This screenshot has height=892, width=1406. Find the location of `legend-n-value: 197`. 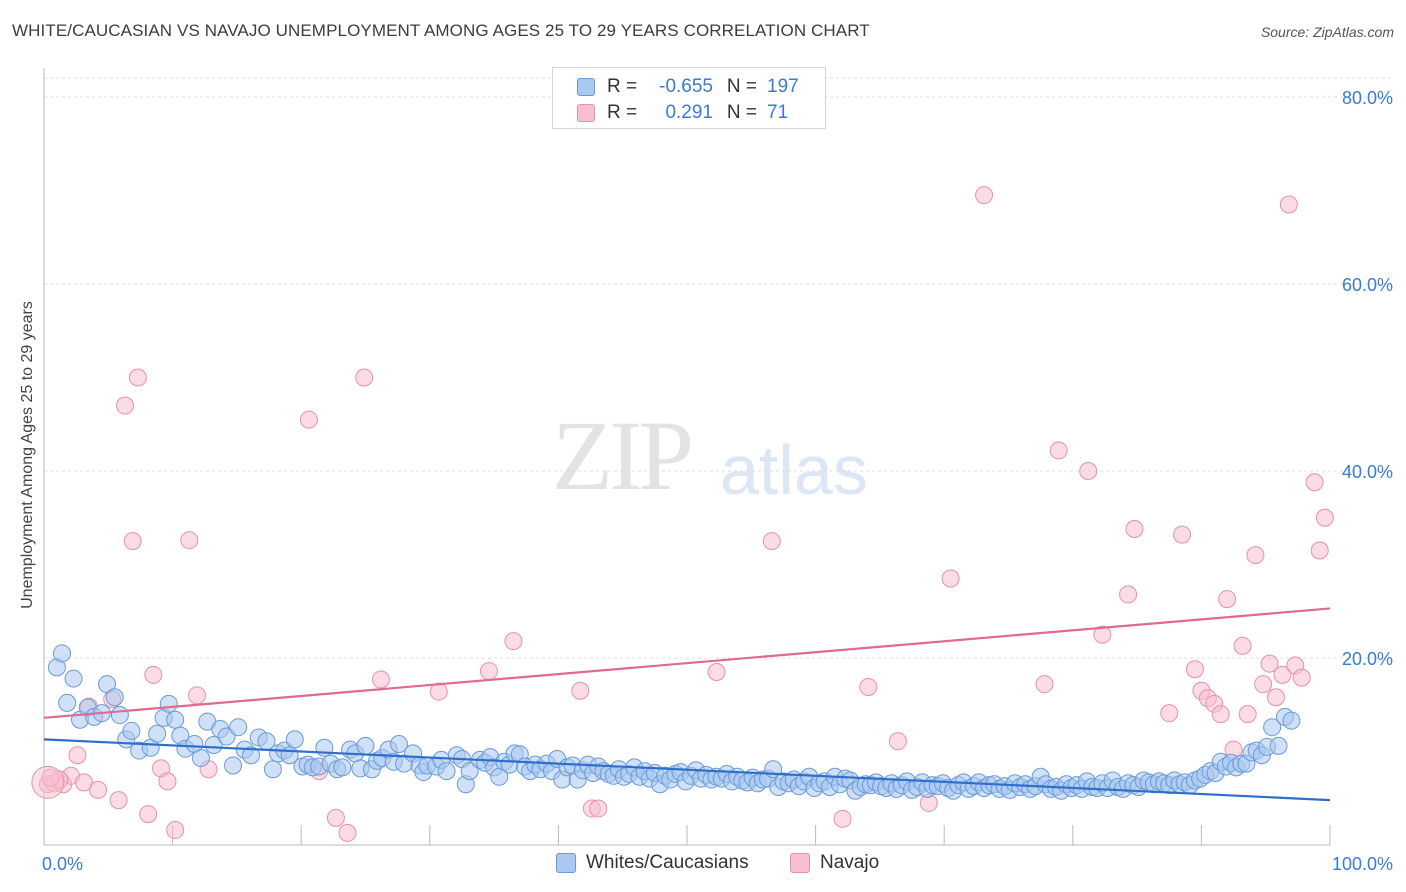

legend-n-value: 197 is located at coordinates (783, 86).